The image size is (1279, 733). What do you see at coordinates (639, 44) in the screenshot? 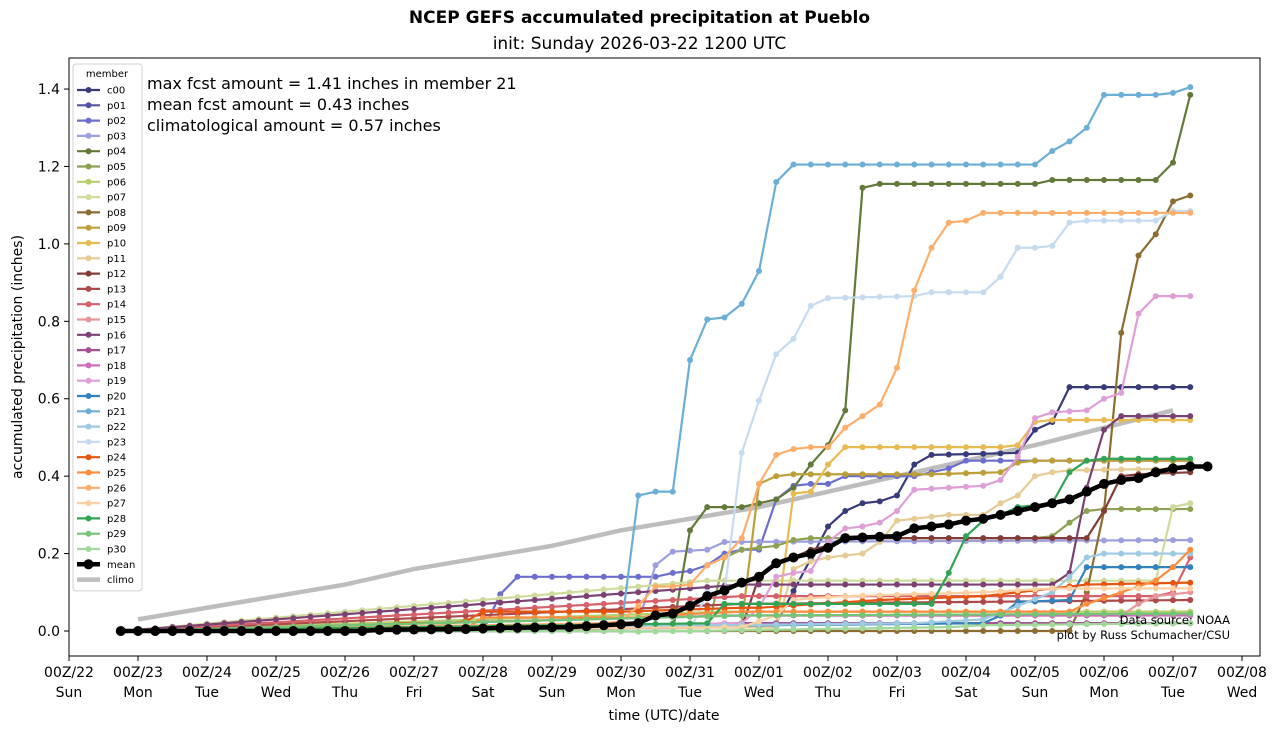
I see `chart-subtitle: init: Sunday 2026-03-22 1200 UTC` at bounding box center [639, 44].